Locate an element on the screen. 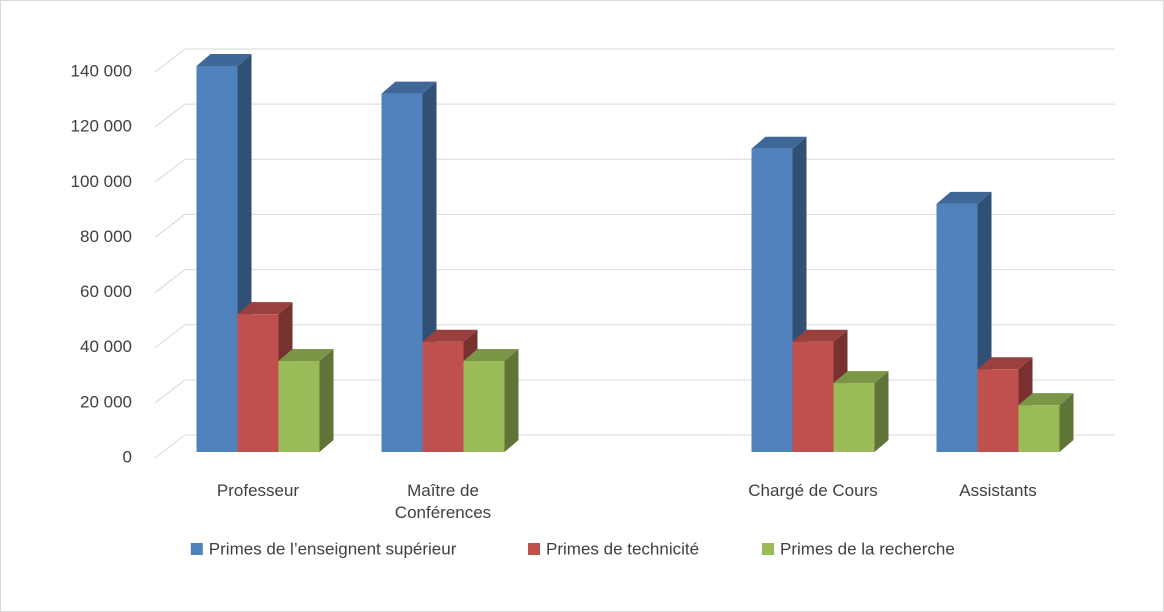 The image size is (1164, 612). x-tick-label: Maître de Conférences is located at coordinates (443, 501).